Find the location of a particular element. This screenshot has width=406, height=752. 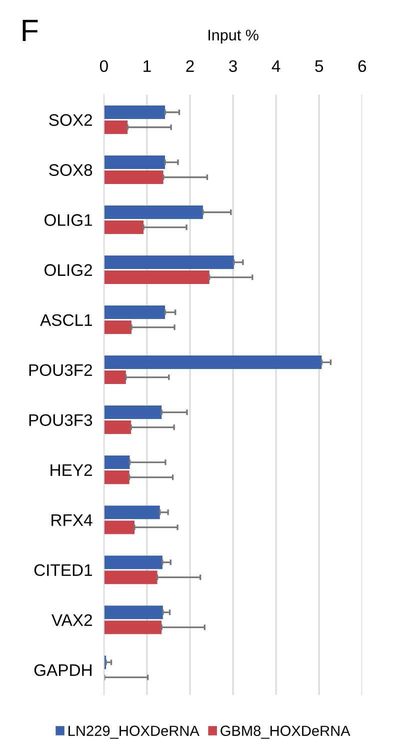

y-tick-label: SOX2 is located at coordinates (70, 120).